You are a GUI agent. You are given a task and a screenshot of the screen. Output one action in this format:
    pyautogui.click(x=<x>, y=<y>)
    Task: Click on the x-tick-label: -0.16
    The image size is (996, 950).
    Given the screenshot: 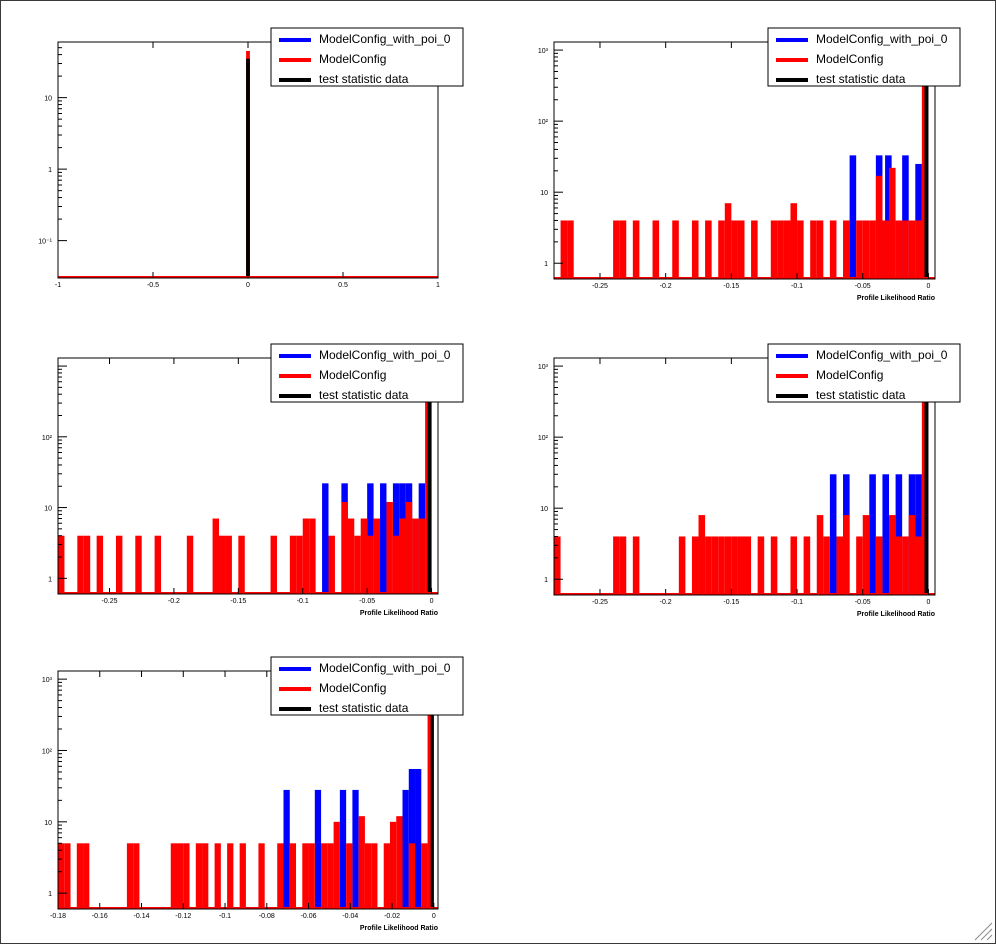 What is the action you would take?
    pyautogui.click(x=100, y=916)
    